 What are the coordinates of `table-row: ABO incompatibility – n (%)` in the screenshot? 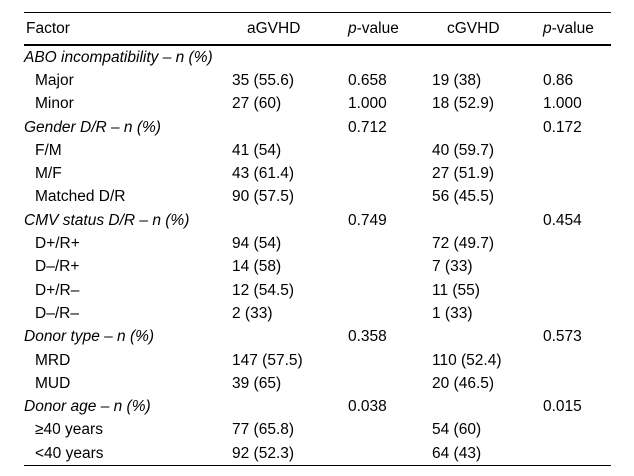 It's located at (317, 57).